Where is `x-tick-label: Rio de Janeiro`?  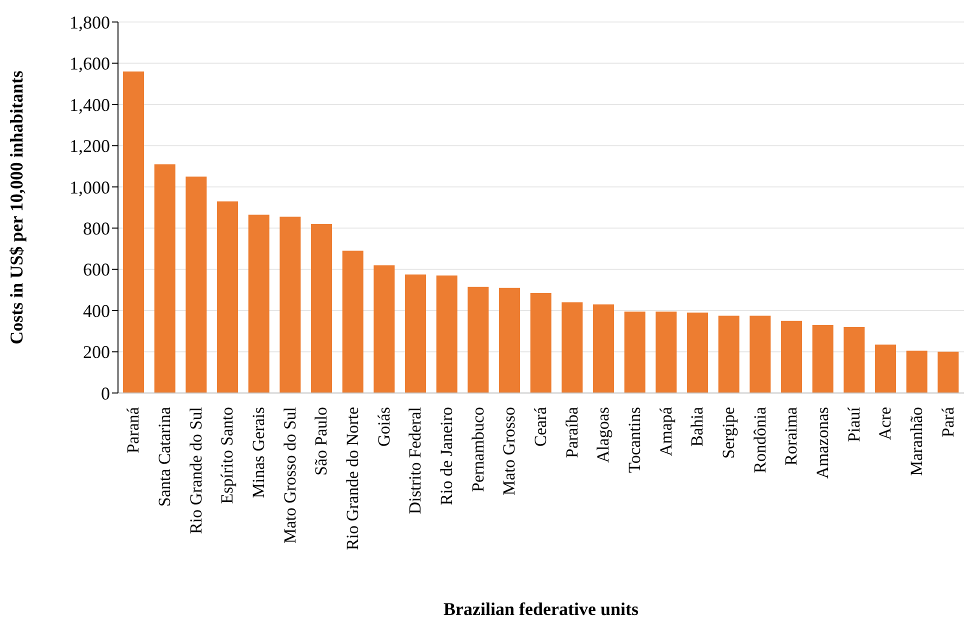 x-tick-label: Rio de Janeiro is located at coordinates (446, 456).